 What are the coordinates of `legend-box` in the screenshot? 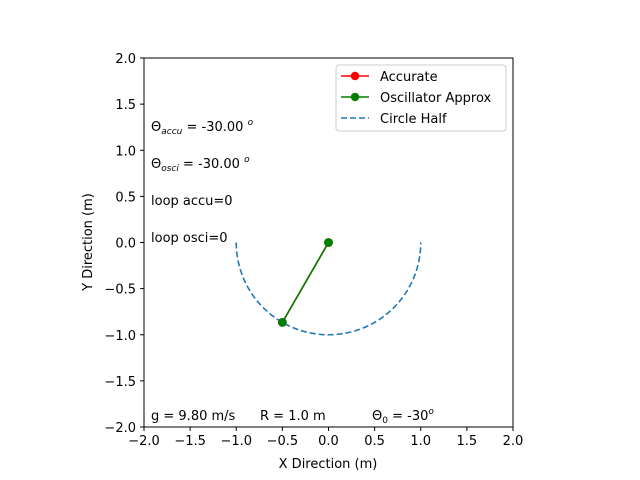 It's located at (421, 98).